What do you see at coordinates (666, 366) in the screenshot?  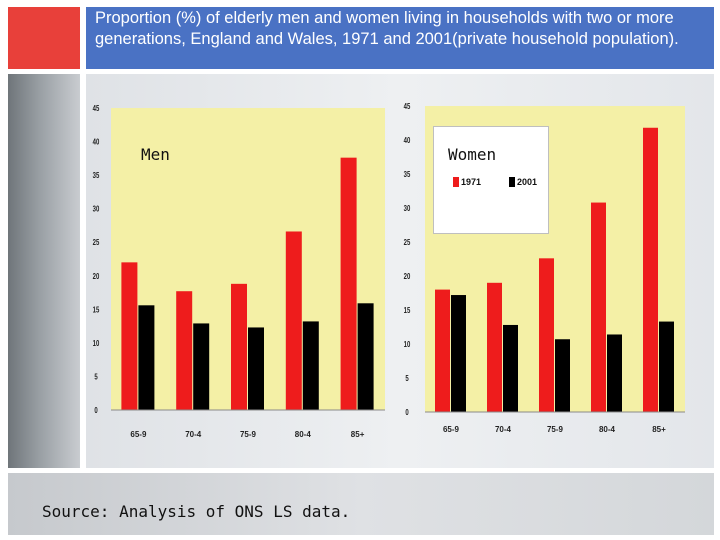 I see `bar-women-2001-85+` at bounding box center [666, 366].